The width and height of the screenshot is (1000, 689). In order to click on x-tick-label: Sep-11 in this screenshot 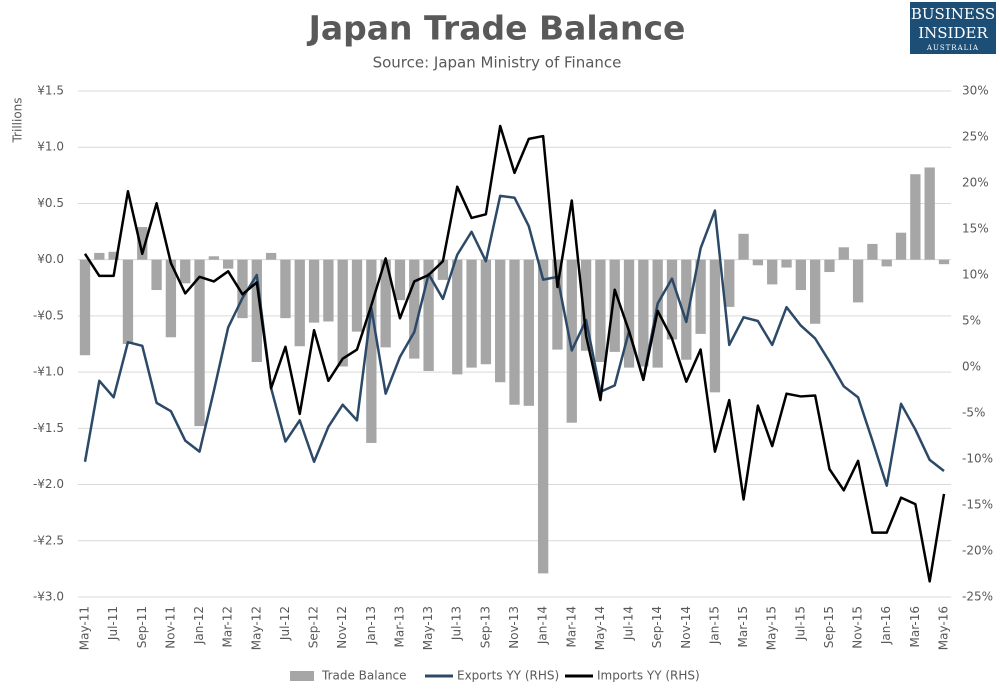, I will do `click(142, 627)`.